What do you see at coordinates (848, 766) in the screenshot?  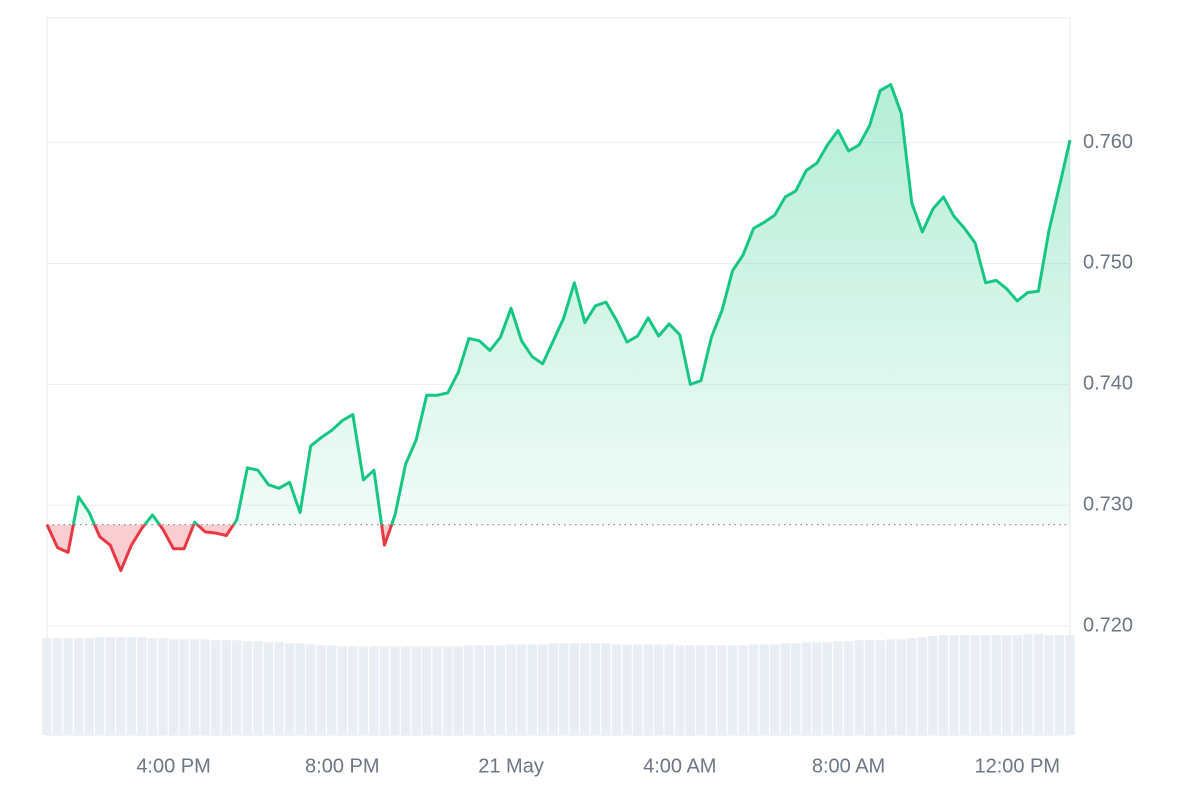 I see `x-tick-label: 8:00 AM` at bounding box center [848, 766].